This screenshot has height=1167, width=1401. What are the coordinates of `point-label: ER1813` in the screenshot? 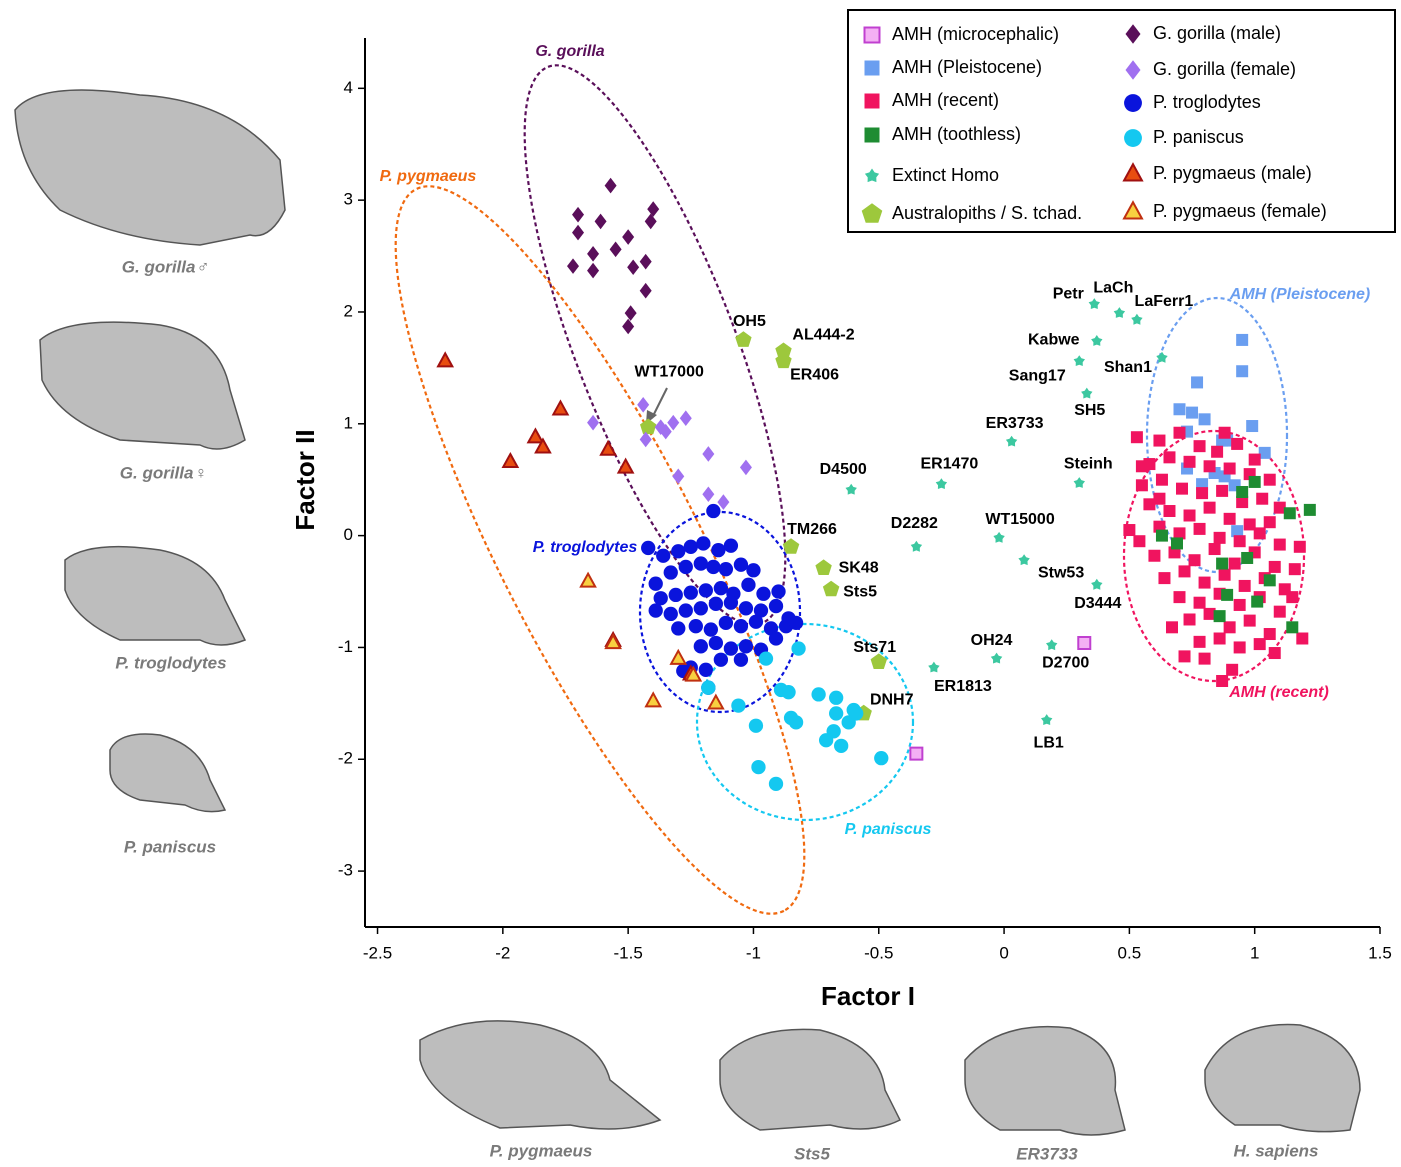 It's located at (963, 686).